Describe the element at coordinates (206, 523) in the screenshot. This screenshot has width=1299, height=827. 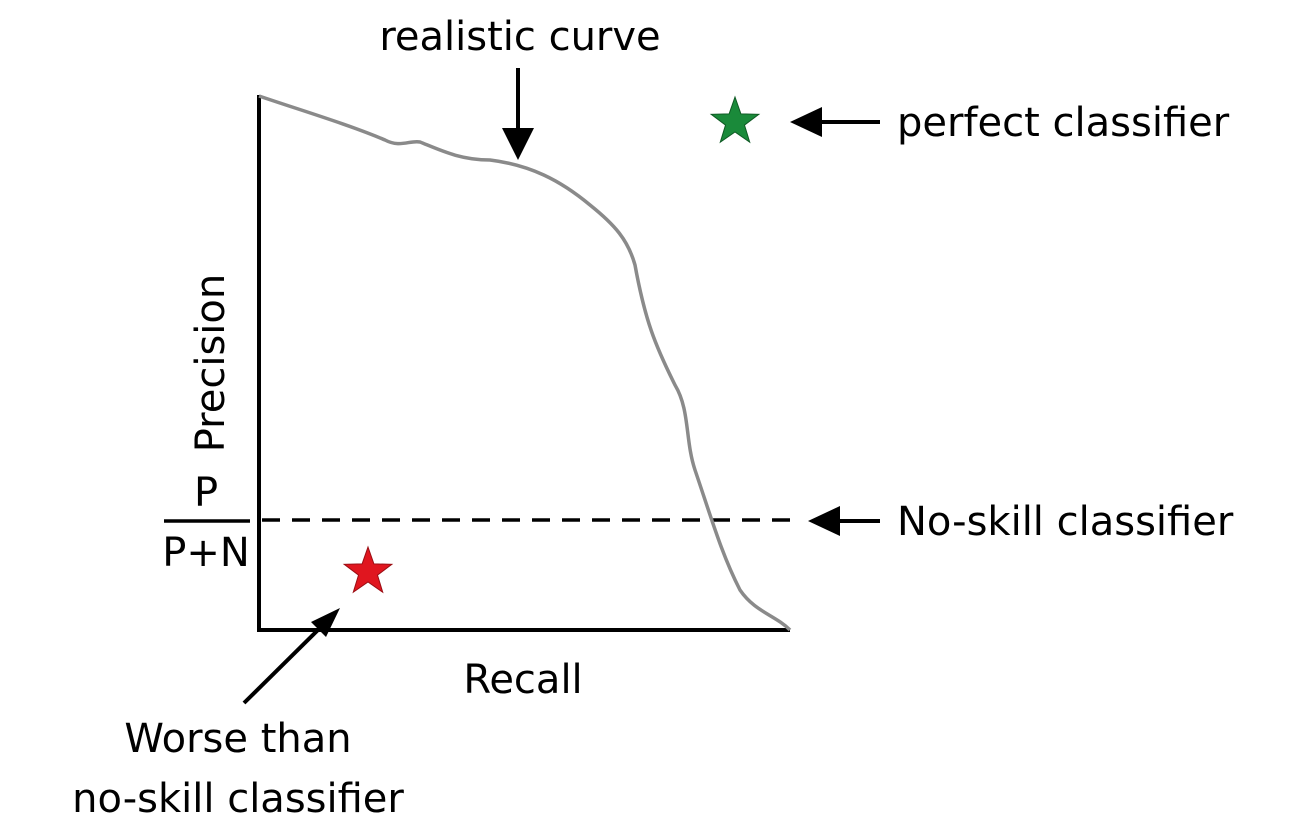
I see `baseline-fraction: P P+N` at that location.